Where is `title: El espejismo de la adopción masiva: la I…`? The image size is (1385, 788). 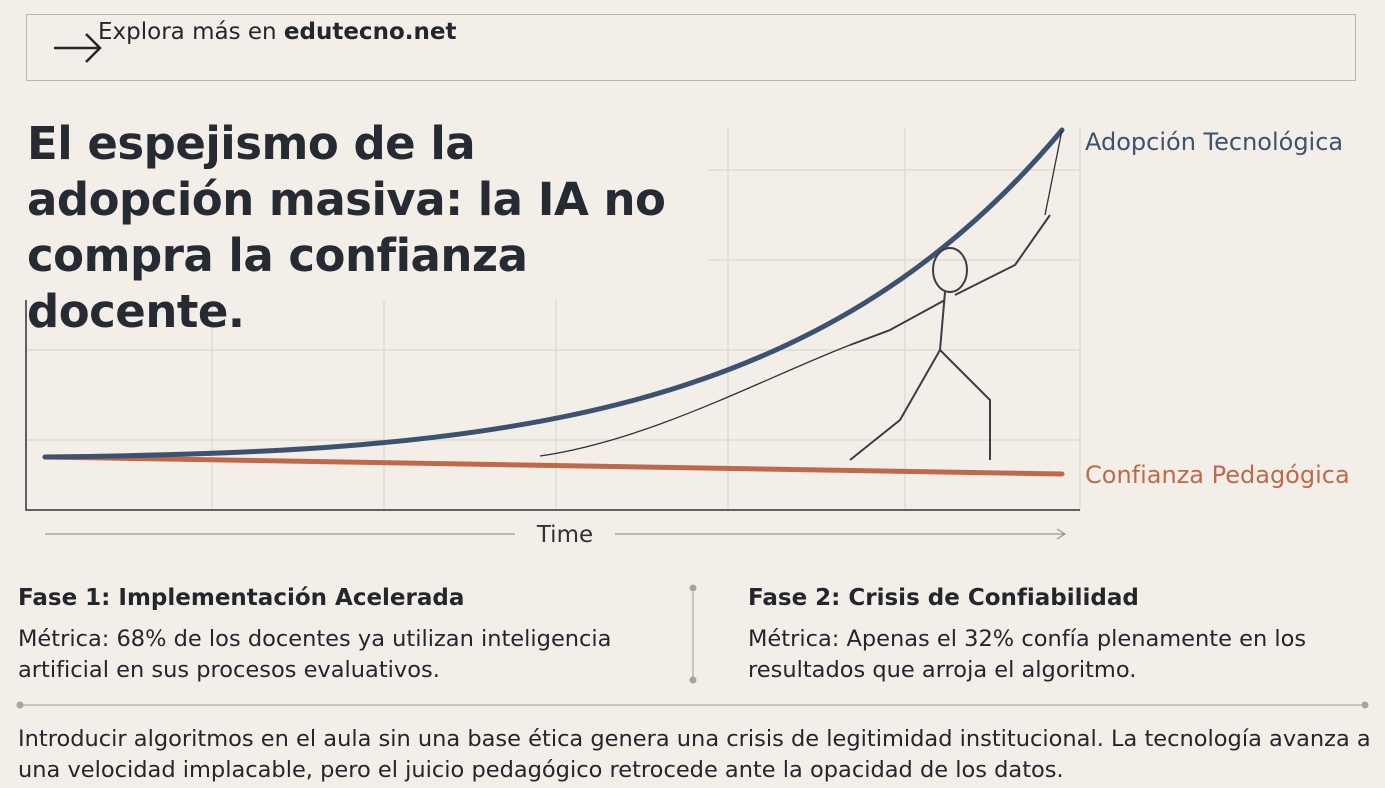 title: El espejismo de la adopción masiva: la I… is located at coordinates (346, 227).